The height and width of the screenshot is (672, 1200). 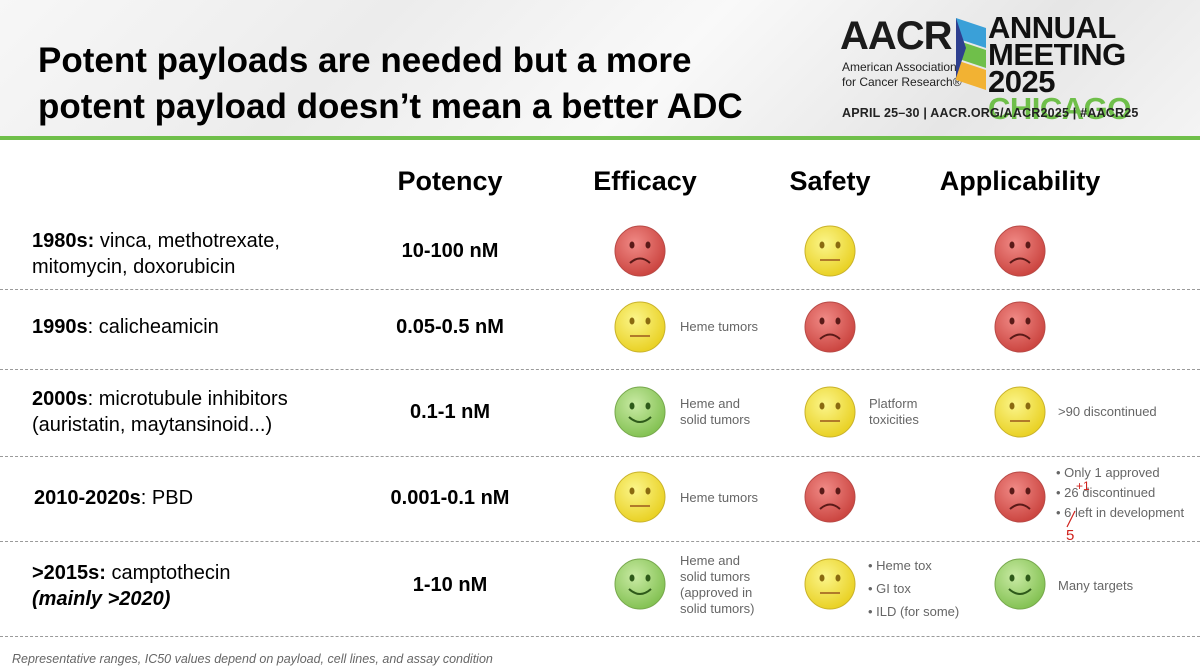 I want to click on potency-value: 1-10 nM, so click(x=450, y=585).